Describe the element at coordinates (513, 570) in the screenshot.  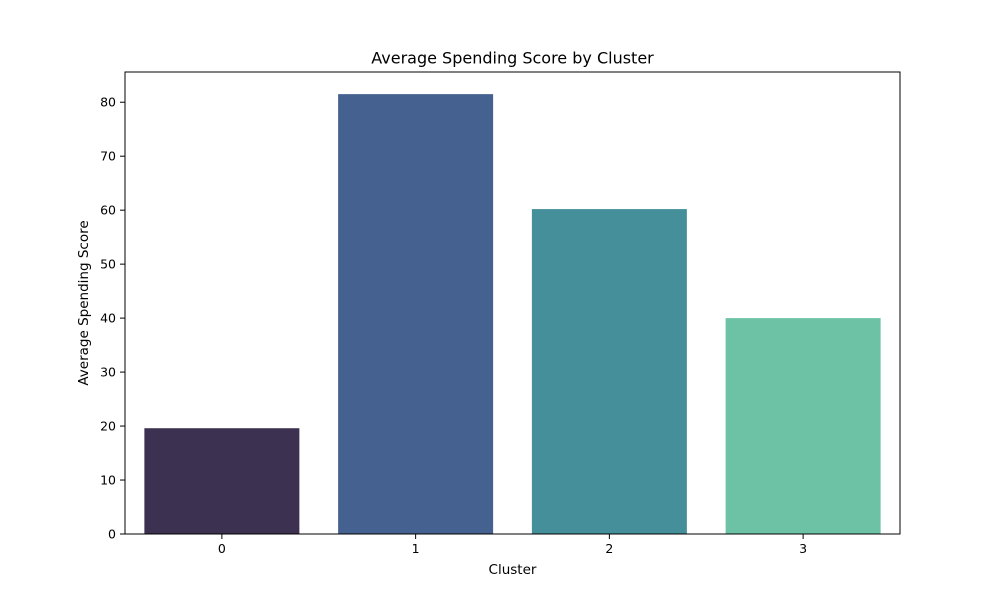
I see `x-axis-label: Cluster` at that location.